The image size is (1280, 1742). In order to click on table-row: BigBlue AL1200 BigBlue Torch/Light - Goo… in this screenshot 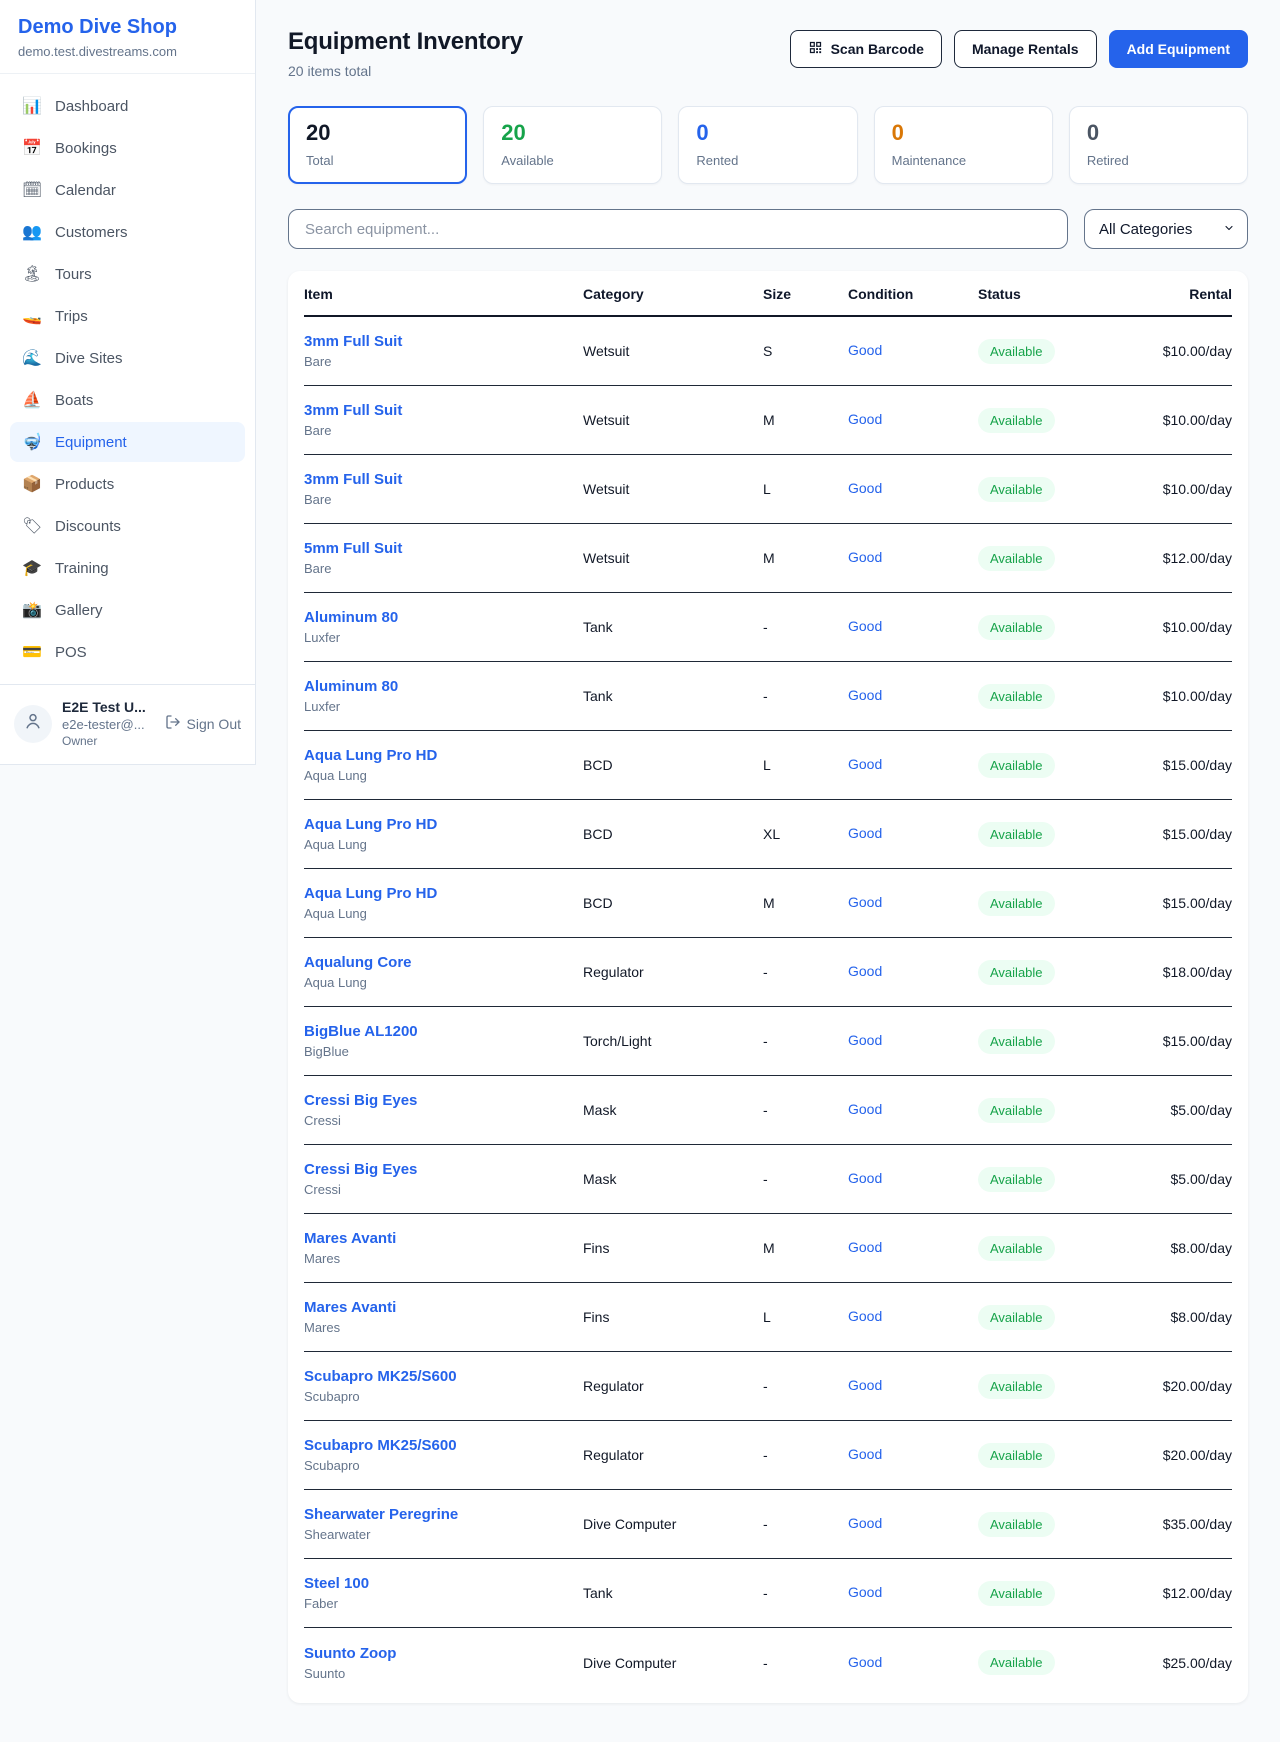, I will do `click(768, 1041)`.